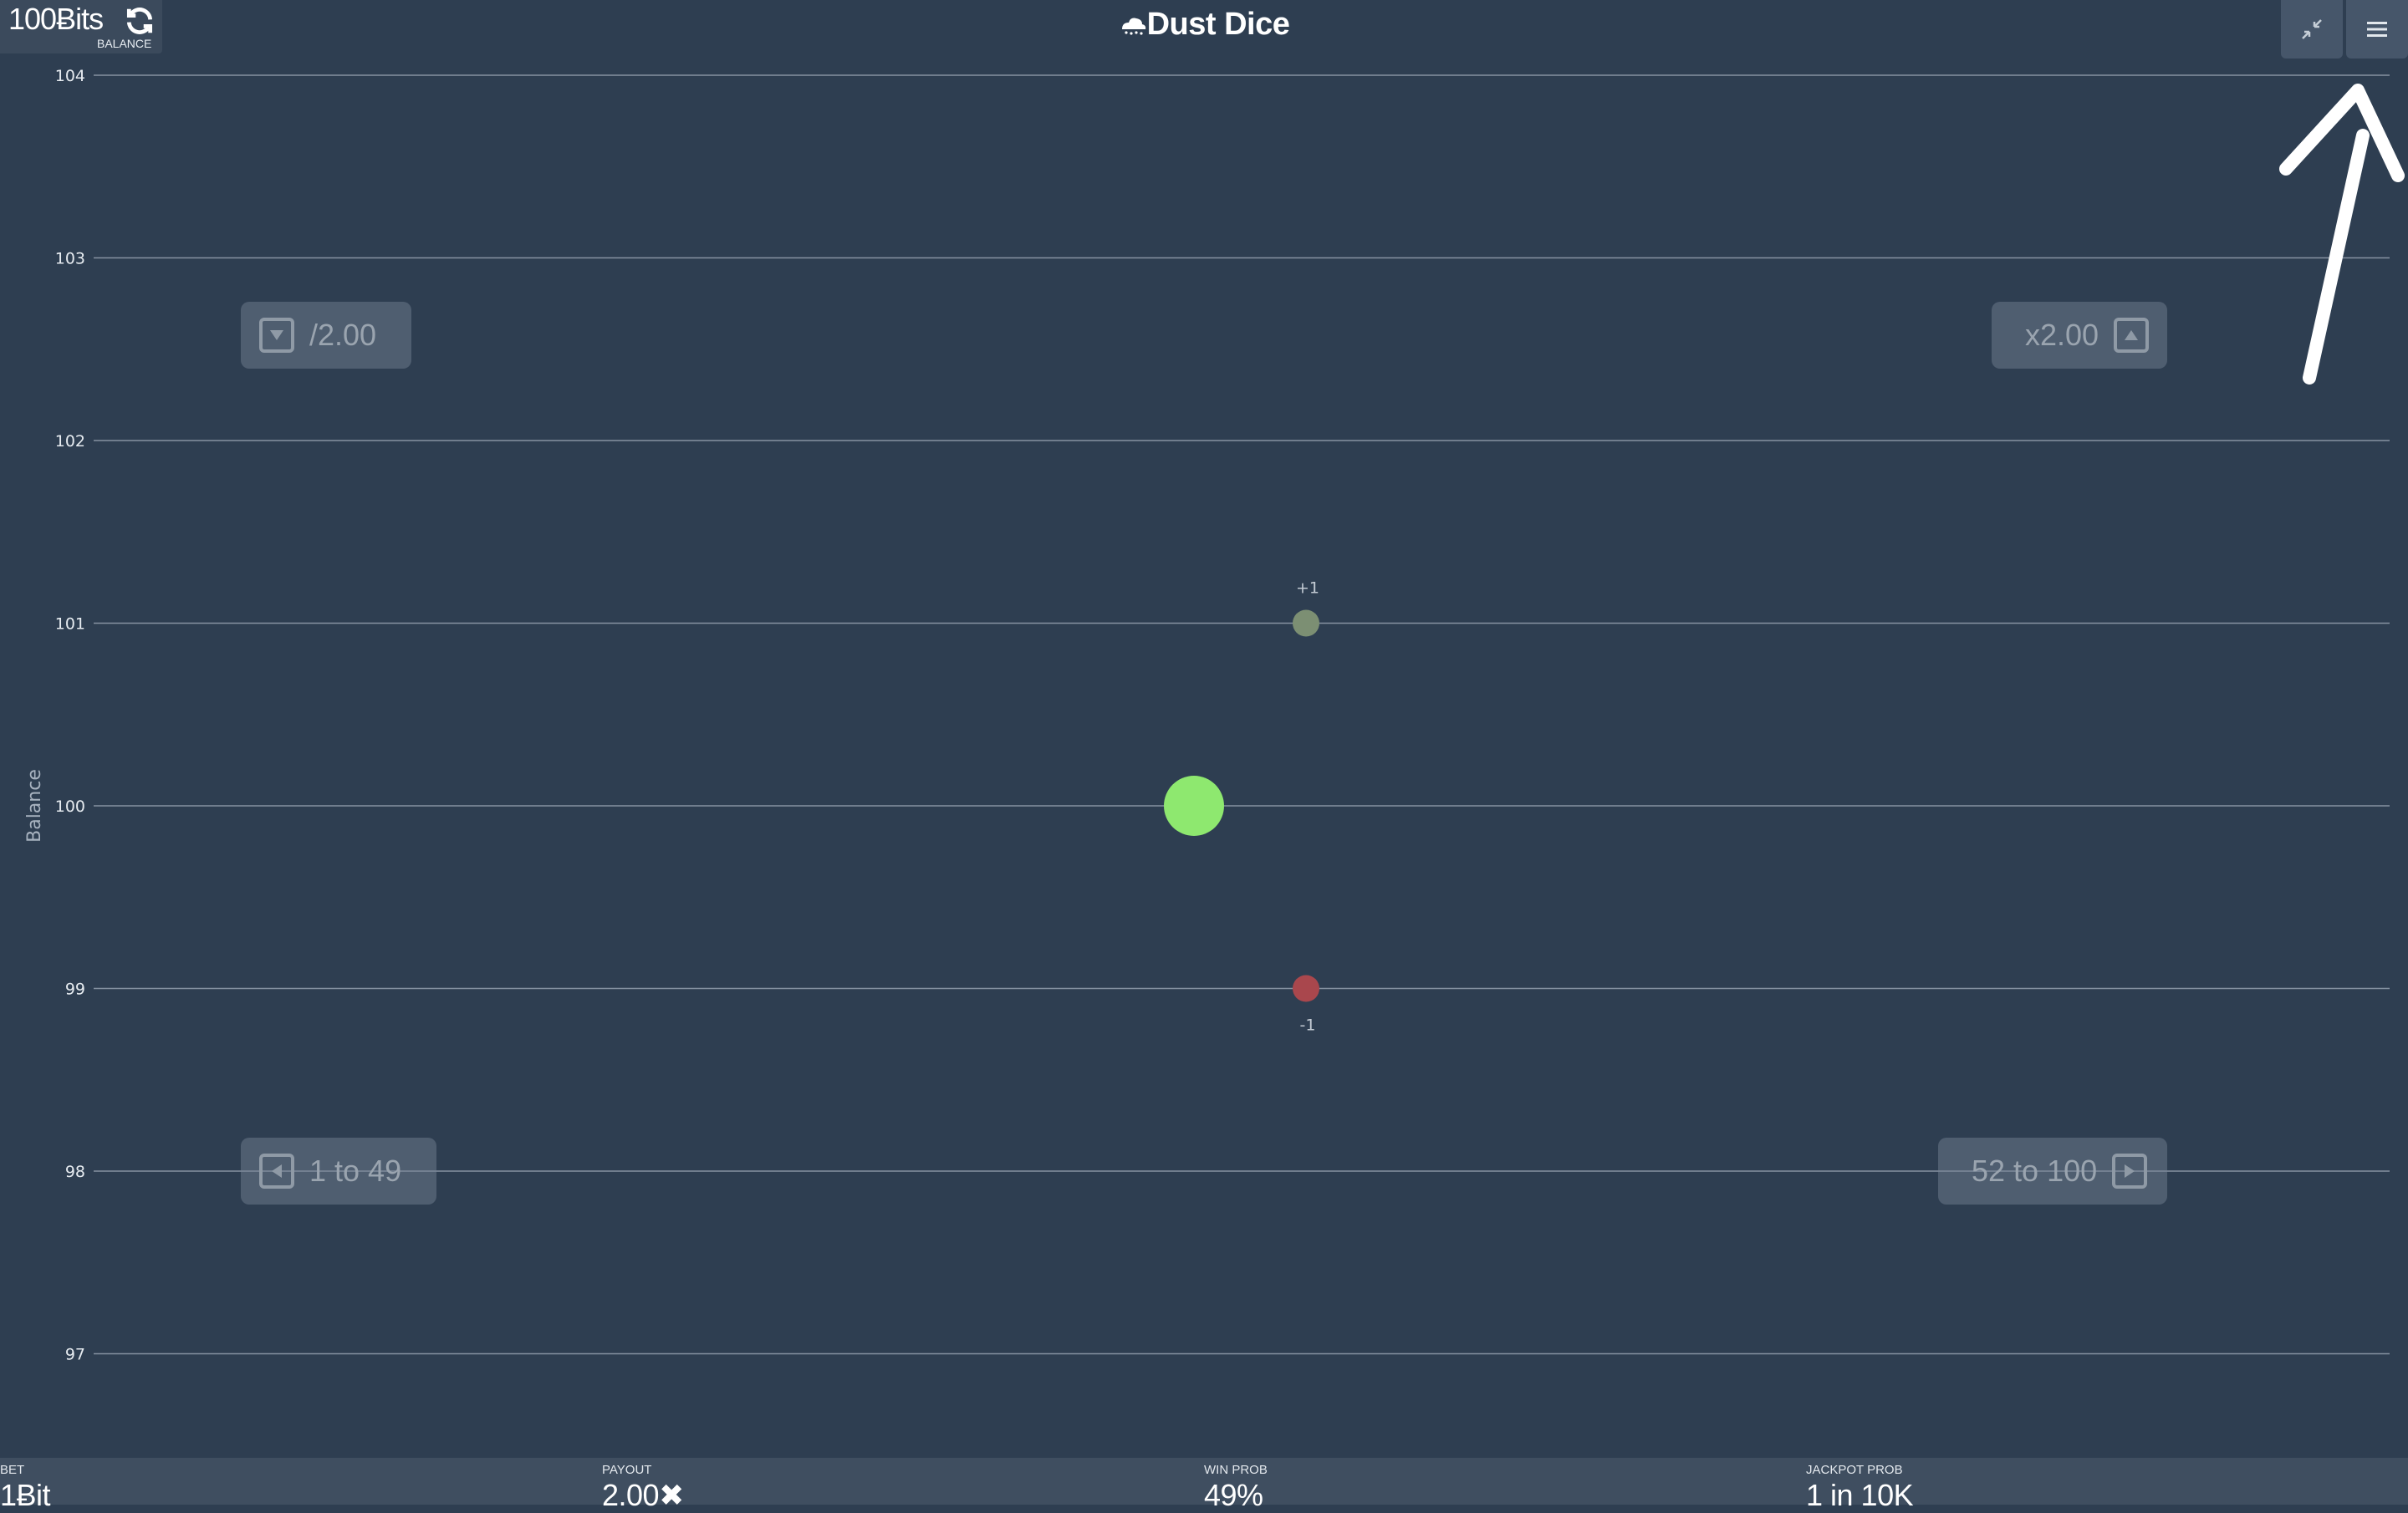 The image size is (2408, 1513). What do you see at coordinates (276, 1171) in the screenshot?
I see `arrow-left-icon` at bounding box center [276, 1171].